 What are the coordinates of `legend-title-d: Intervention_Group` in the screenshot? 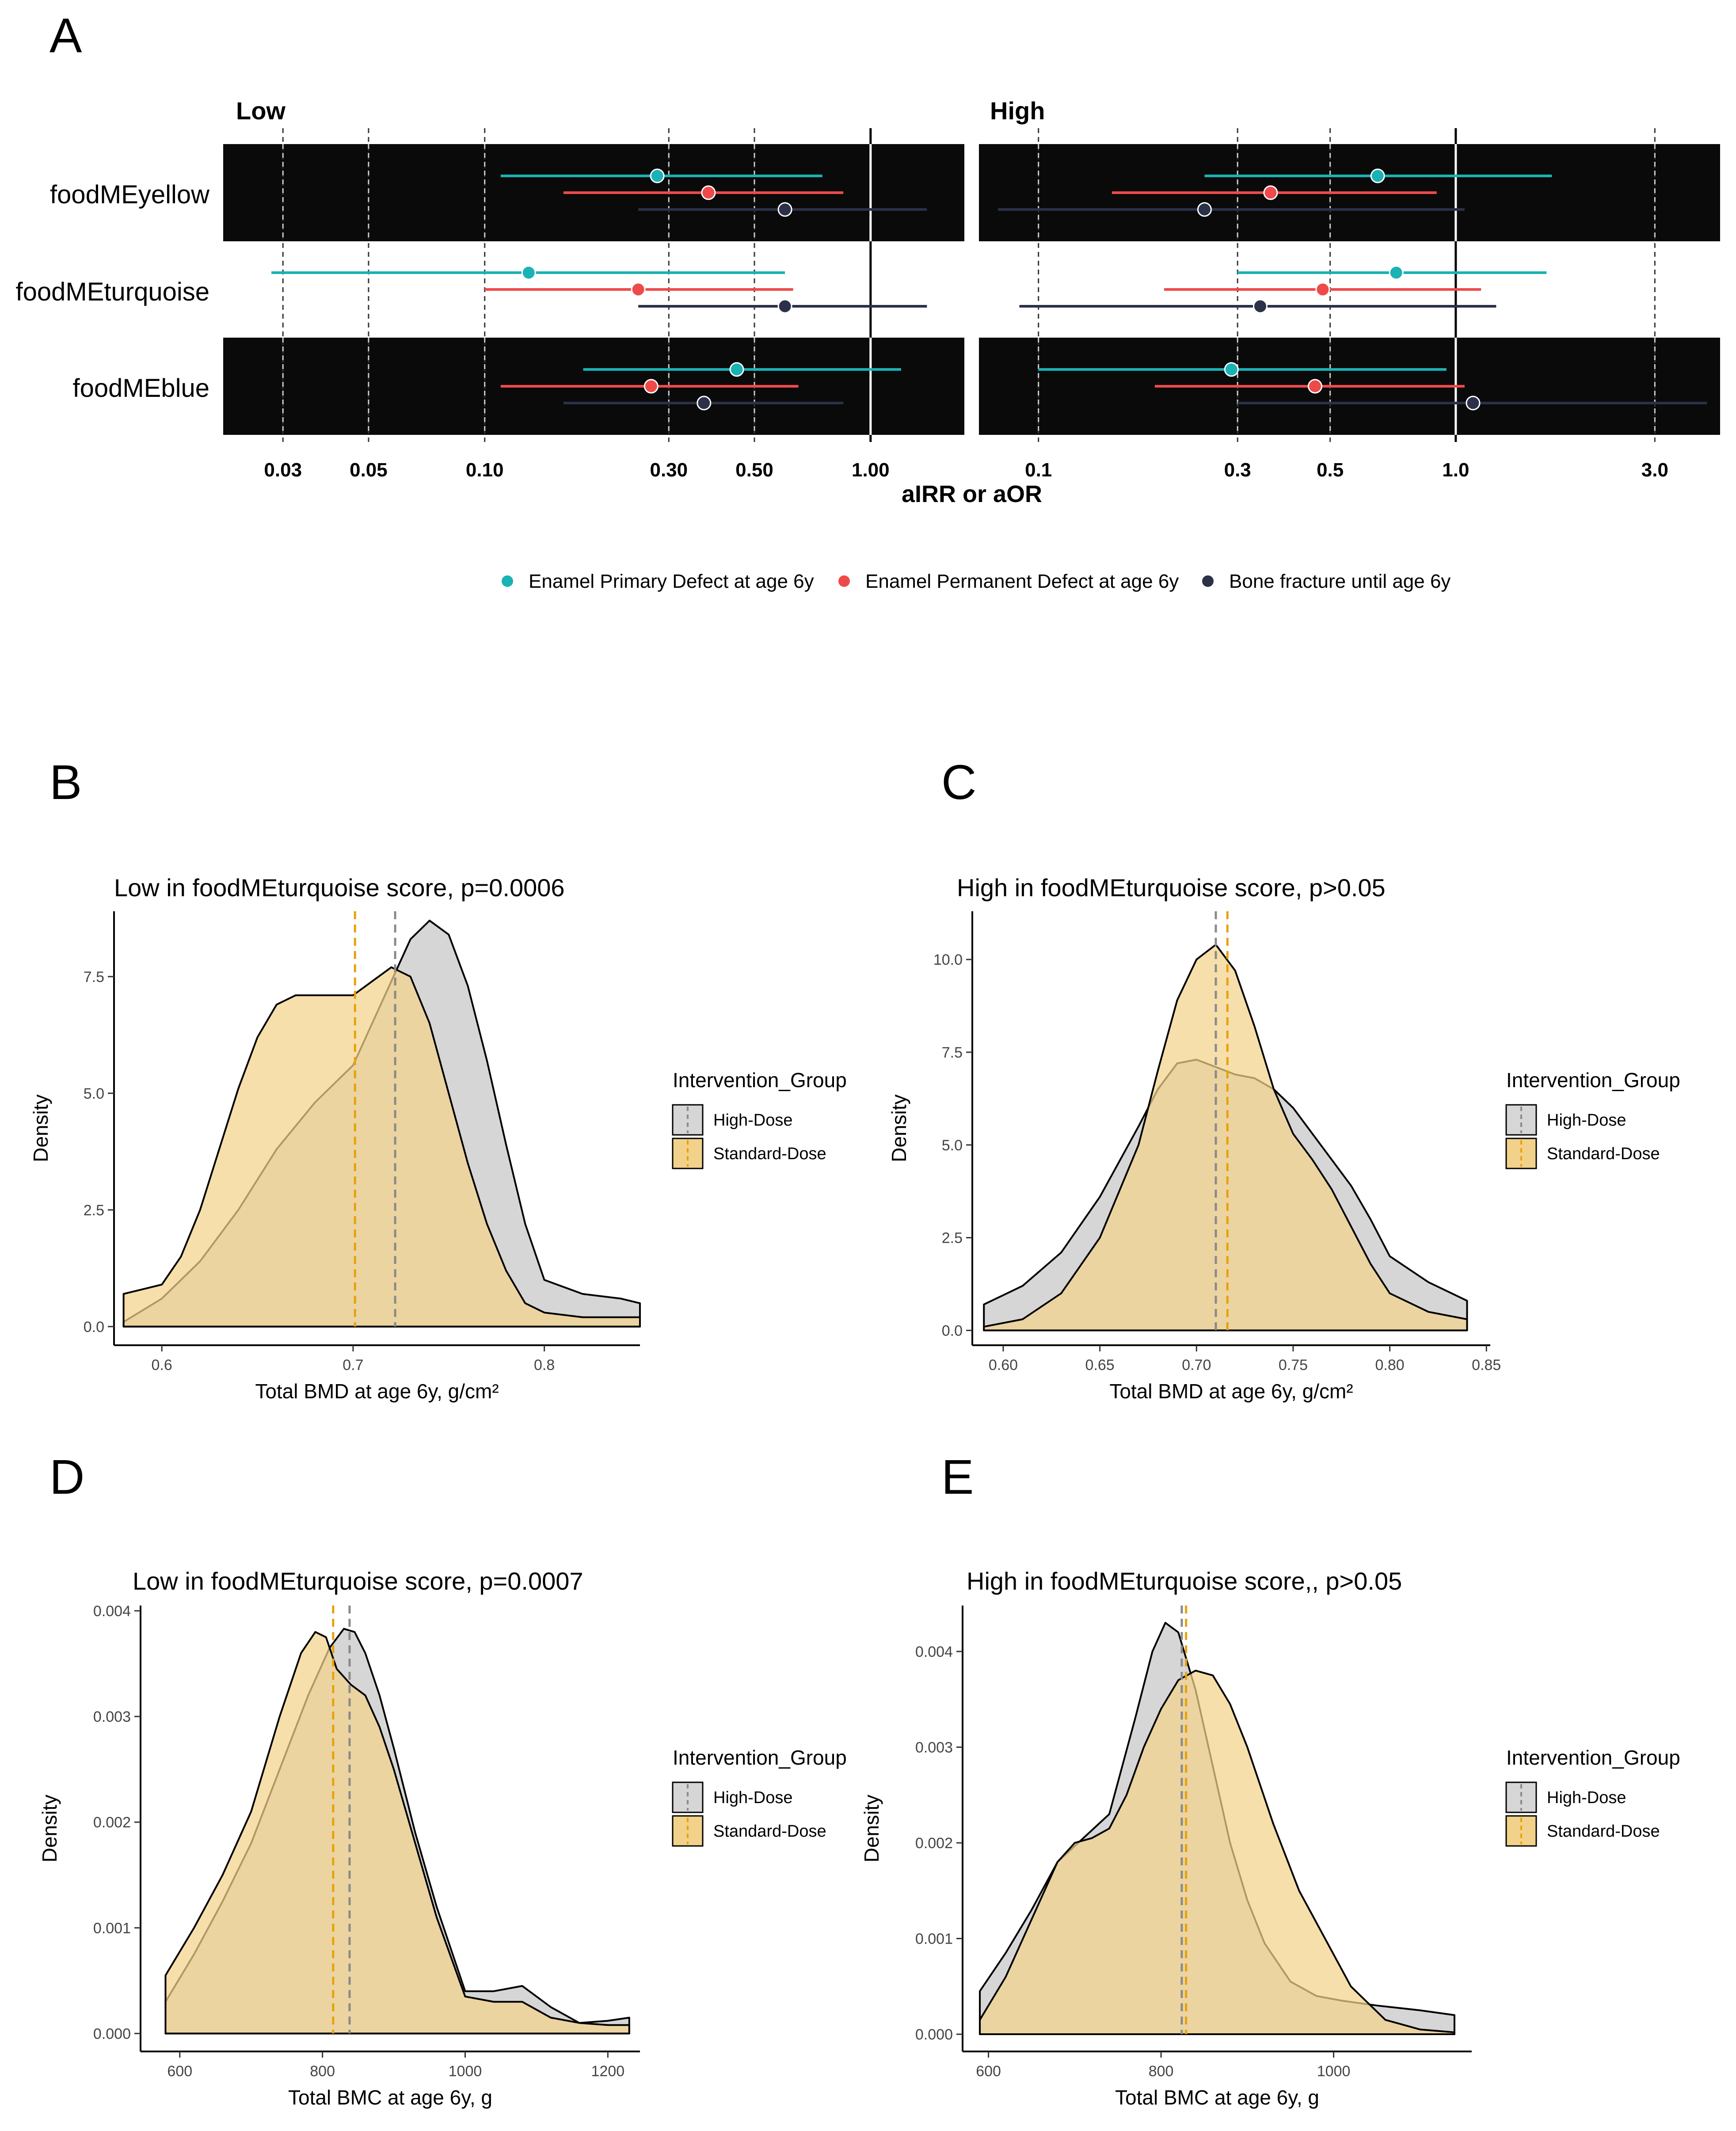 It's located at (760, 1757).